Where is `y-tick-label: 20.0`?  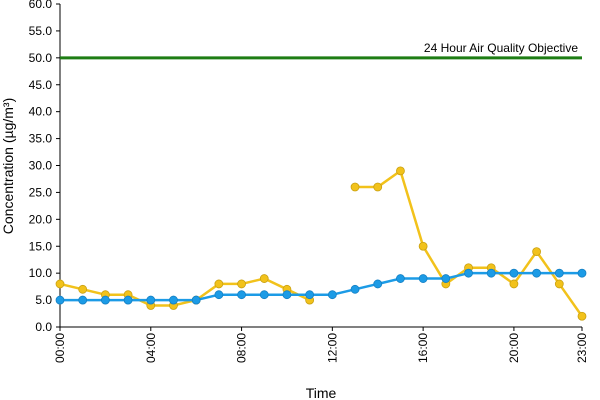
y-tick-label: 20.0 is located at coordinates (41, 219).